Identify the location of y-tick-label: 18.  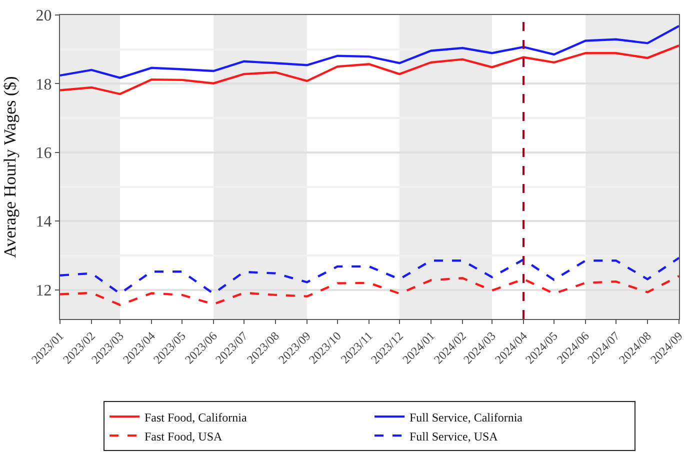
(44, 85).